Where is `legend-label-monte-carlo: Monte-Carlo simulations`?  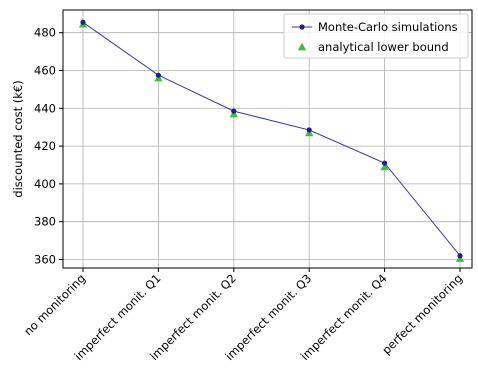 legend-label-monte-carlo: Monte-Carlo simulations is located at coordinates (388, 27).